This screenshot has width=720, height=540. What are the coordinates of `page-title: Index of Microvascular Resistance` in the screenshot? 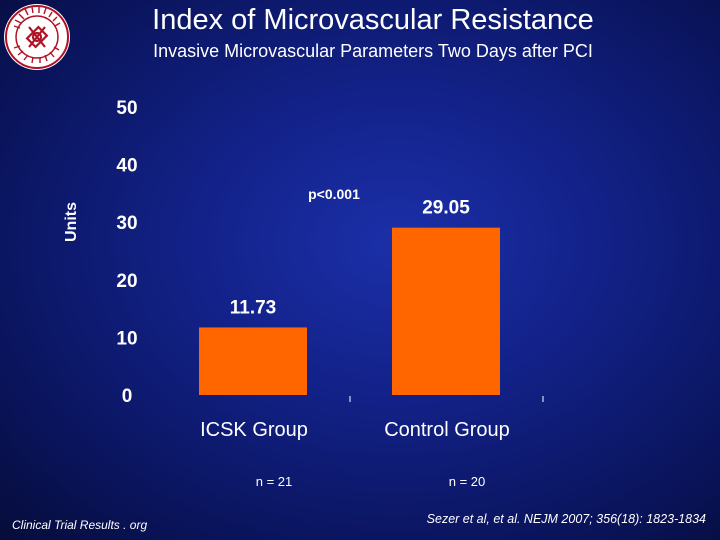 It's located at (373, 20).